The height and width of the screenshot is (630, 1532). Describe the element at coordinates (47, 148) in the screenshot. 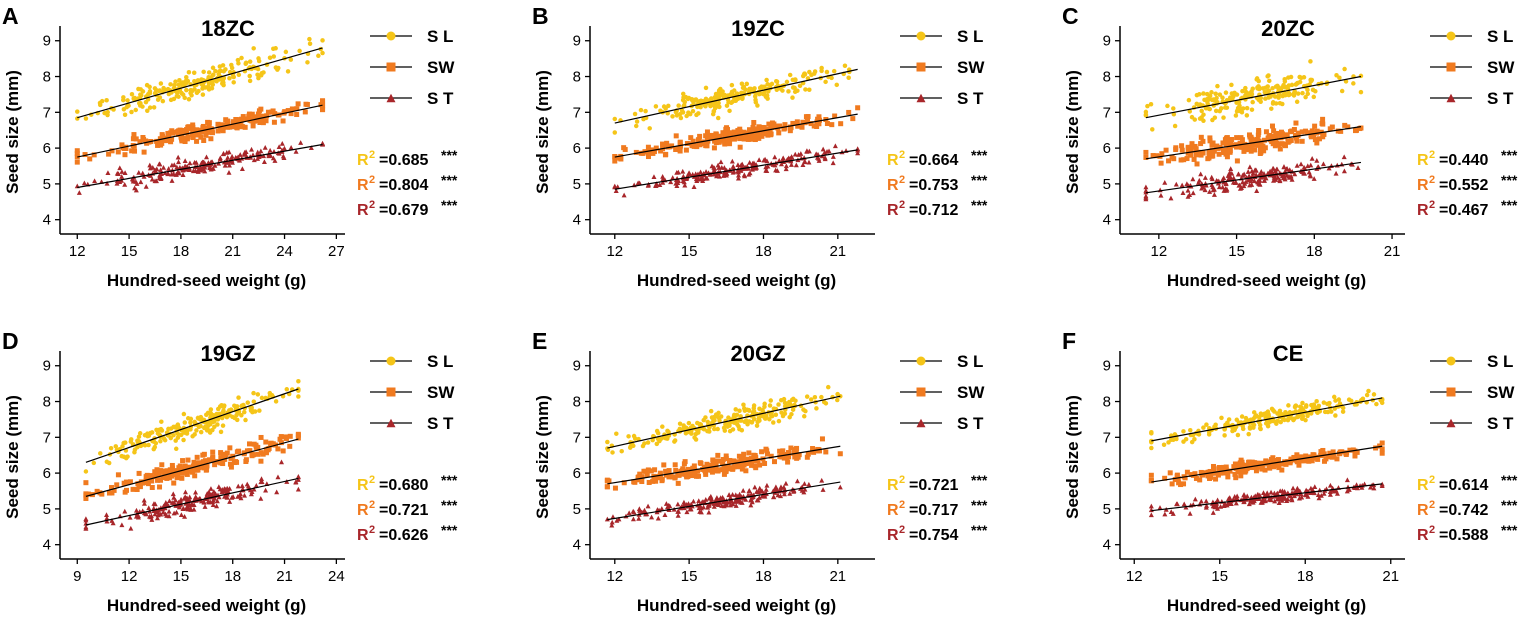

I see `y-tick-label: 6` at that location.